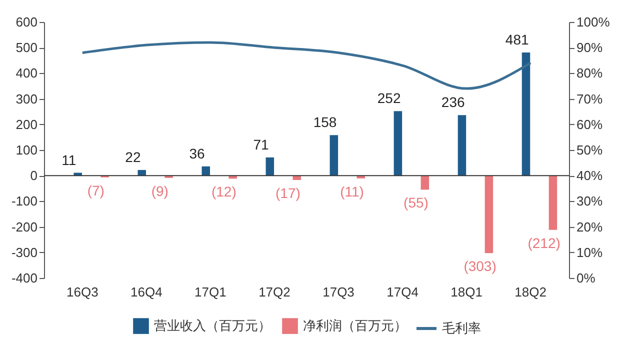 This screenshot has width=640, height=355. I want to click on x-tick-label: 18Q2, so click(530, 292).